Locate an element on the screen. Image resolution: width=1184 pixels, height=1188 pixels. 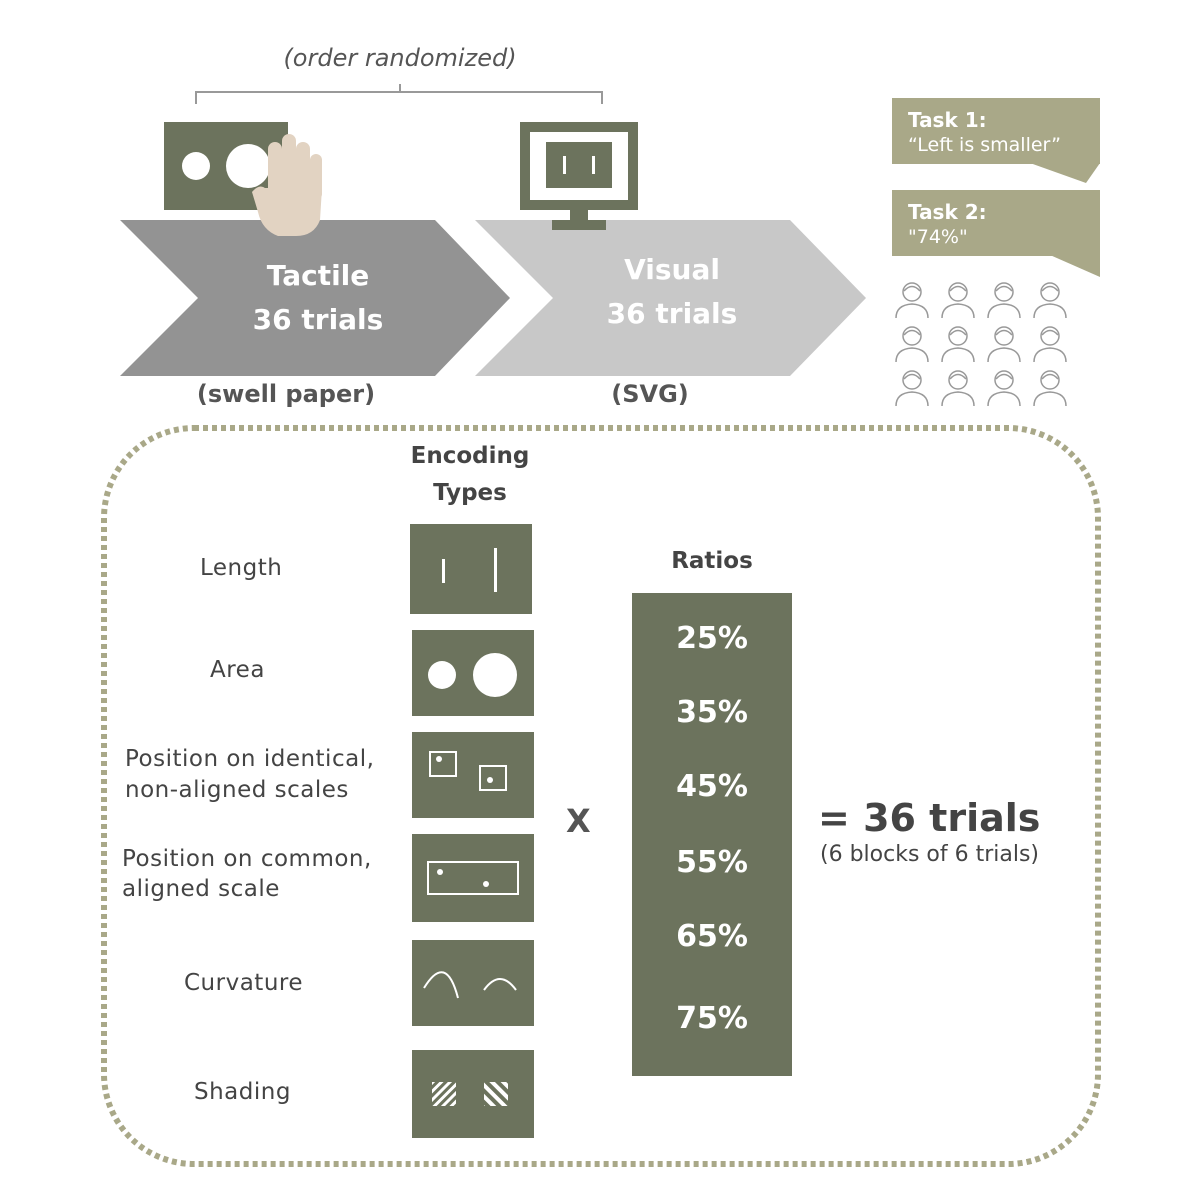
ratio-value: 65% is located at coordinates (712, 936).